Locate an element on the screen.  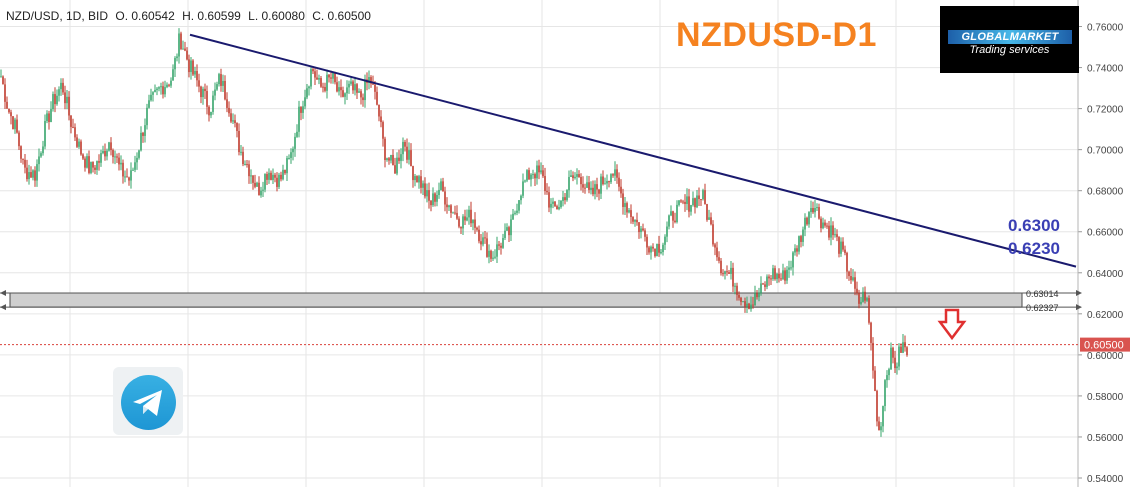
telegram-icon is located at coordinates (148, 401).